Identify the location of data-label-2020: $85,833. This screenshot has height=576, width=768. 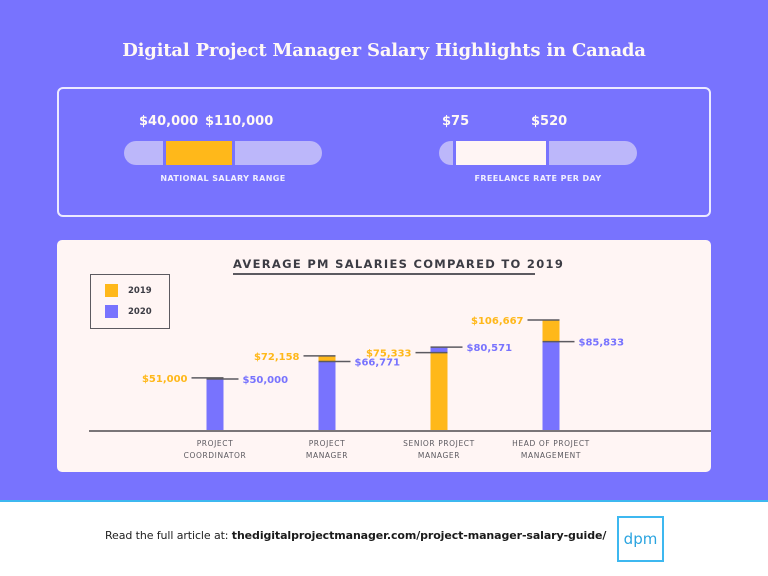
(602, 343).